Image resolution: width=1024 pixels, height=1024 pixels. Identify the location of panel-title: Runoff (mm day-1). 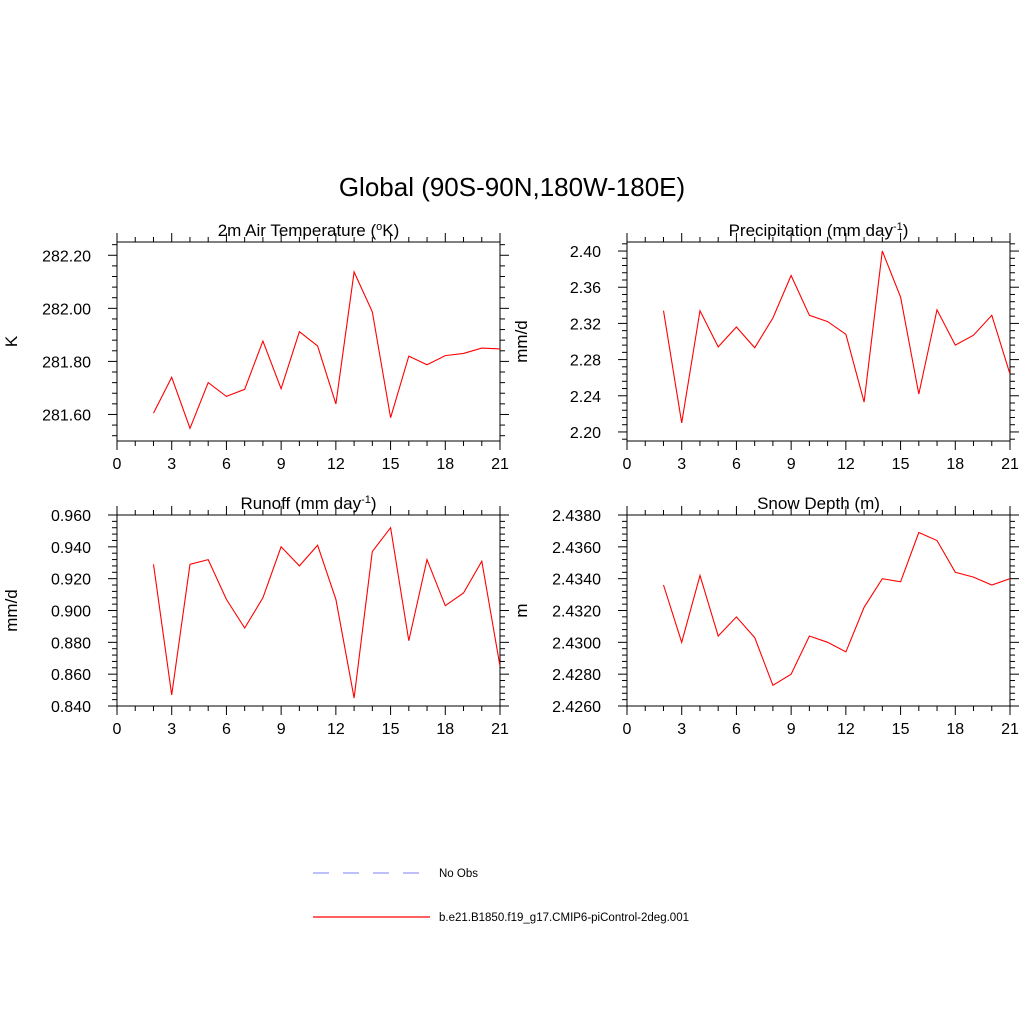
(308, 503).